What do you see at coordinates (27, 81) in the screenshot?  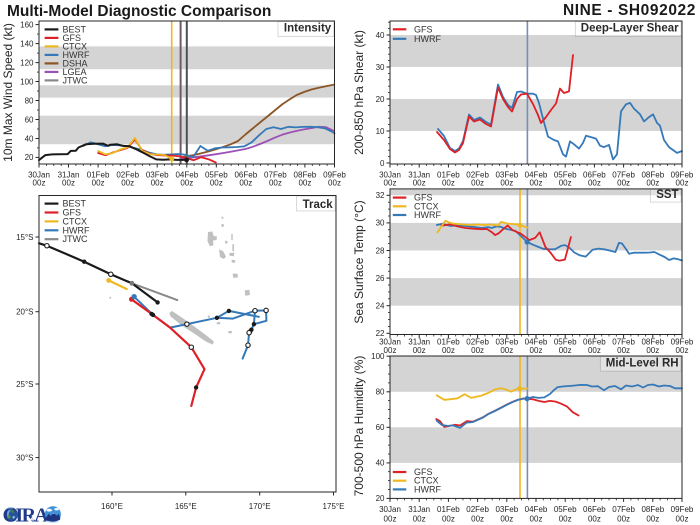 I see `svg-text: 100` at bounding box center [27, 81].